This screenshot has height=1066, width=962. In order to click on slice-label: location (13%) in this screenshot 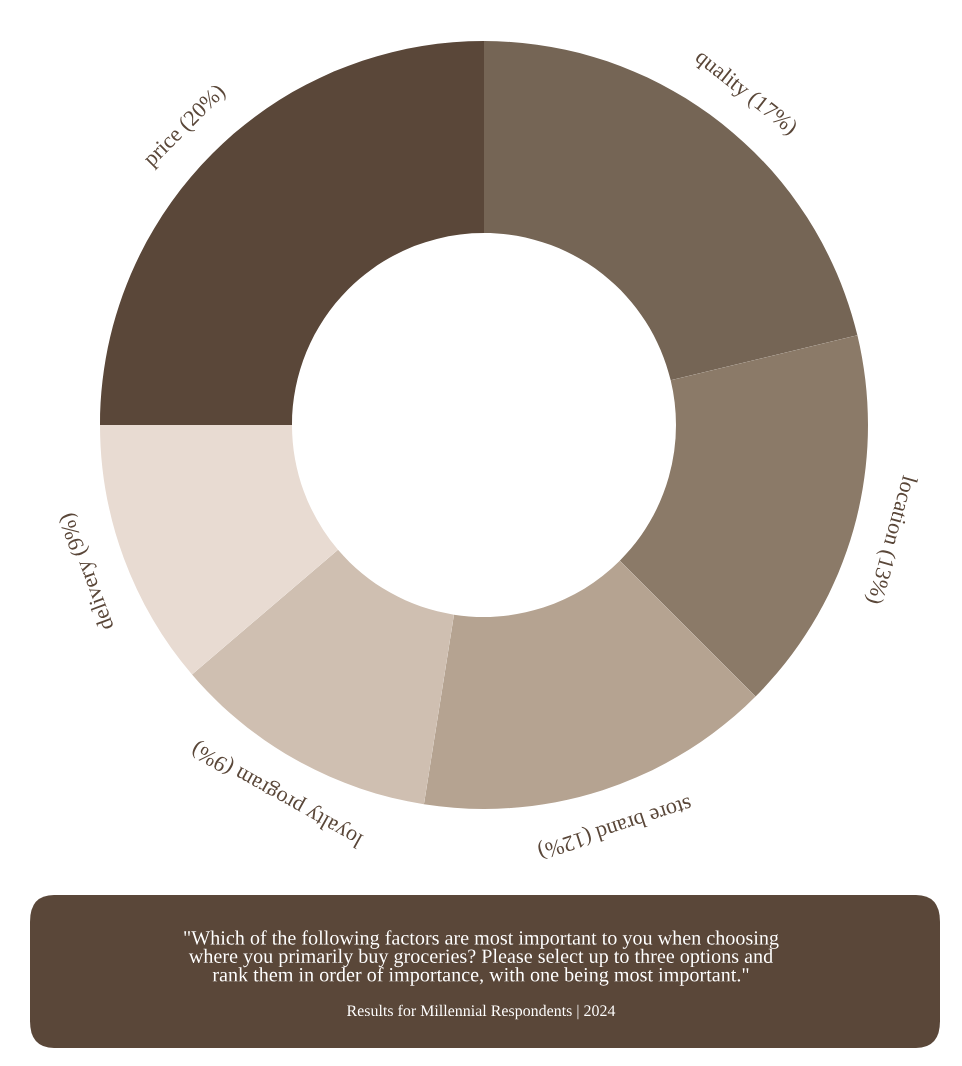, I will do `click(891, 539)`.